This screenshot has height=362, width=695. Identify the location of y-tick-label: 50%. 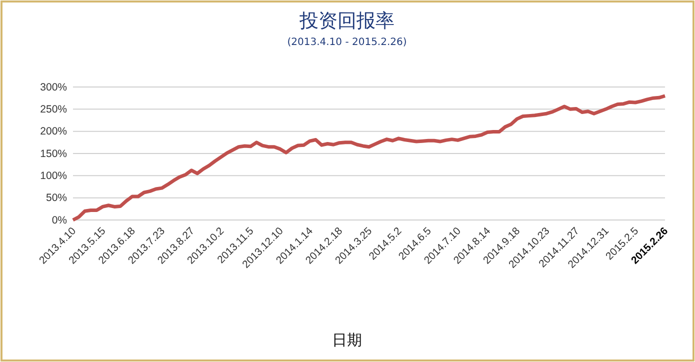
(56, 198).